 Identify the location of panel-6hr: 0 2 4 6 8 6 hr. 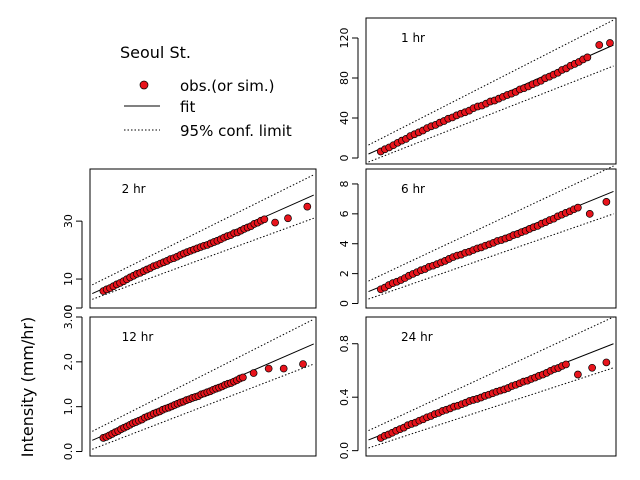
(477, 237).